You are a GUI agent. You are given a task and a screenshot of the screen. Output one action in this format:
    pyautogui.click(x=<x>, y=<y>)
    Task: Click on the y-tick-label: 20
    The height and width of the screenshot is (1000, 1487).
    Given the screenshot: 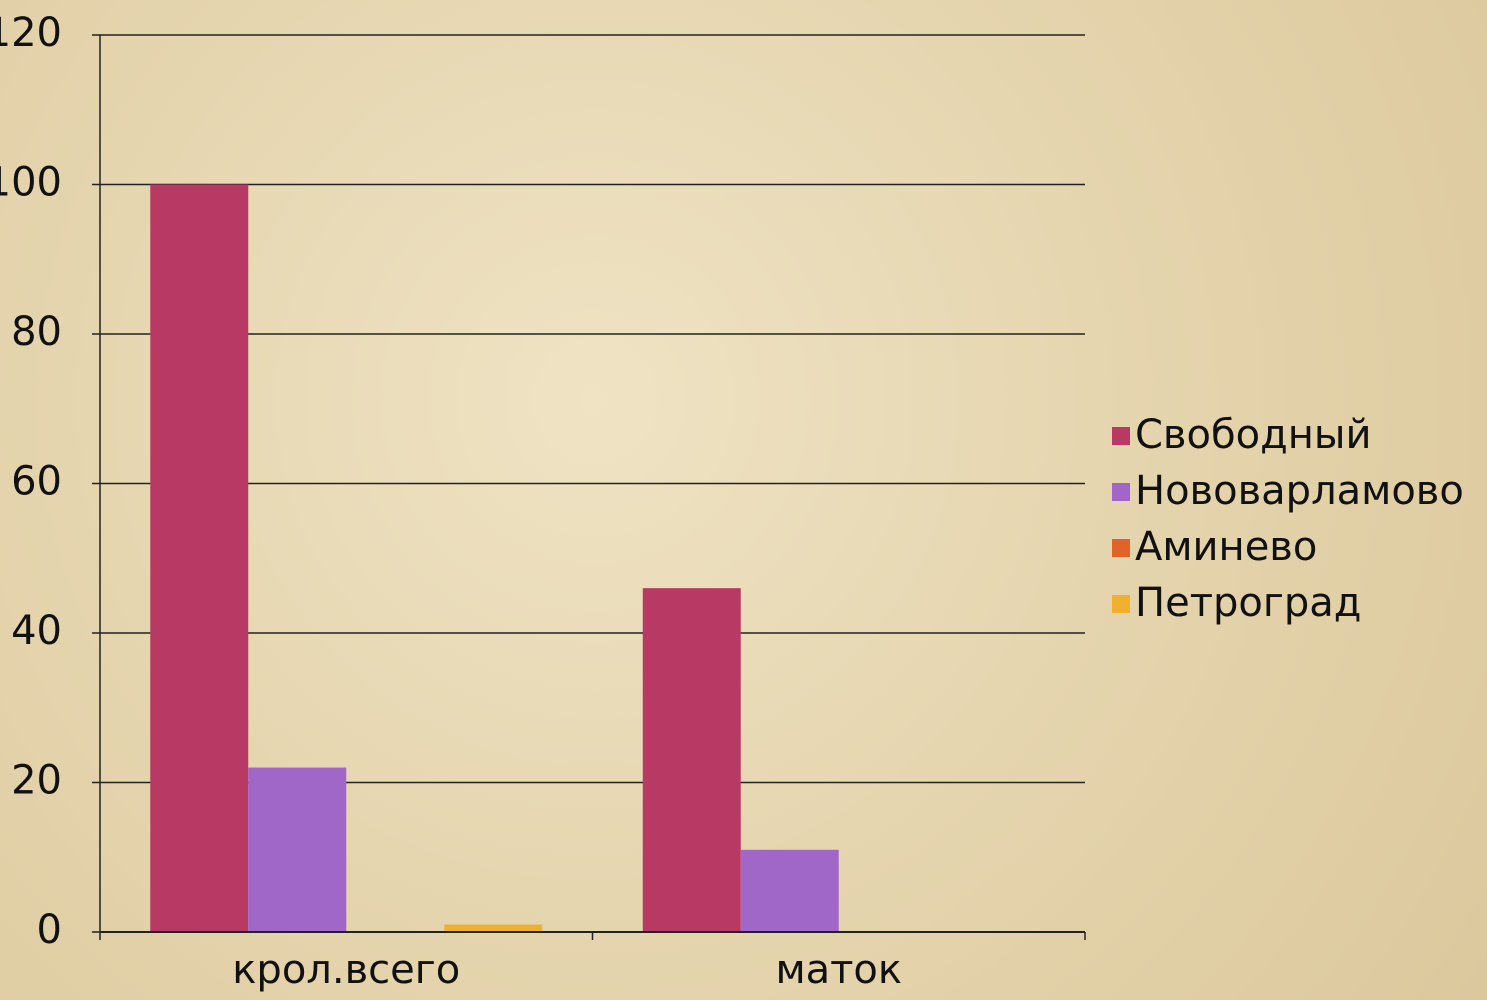 What is the action you would take?
    pyautogui.click(x=36, y=781)
    